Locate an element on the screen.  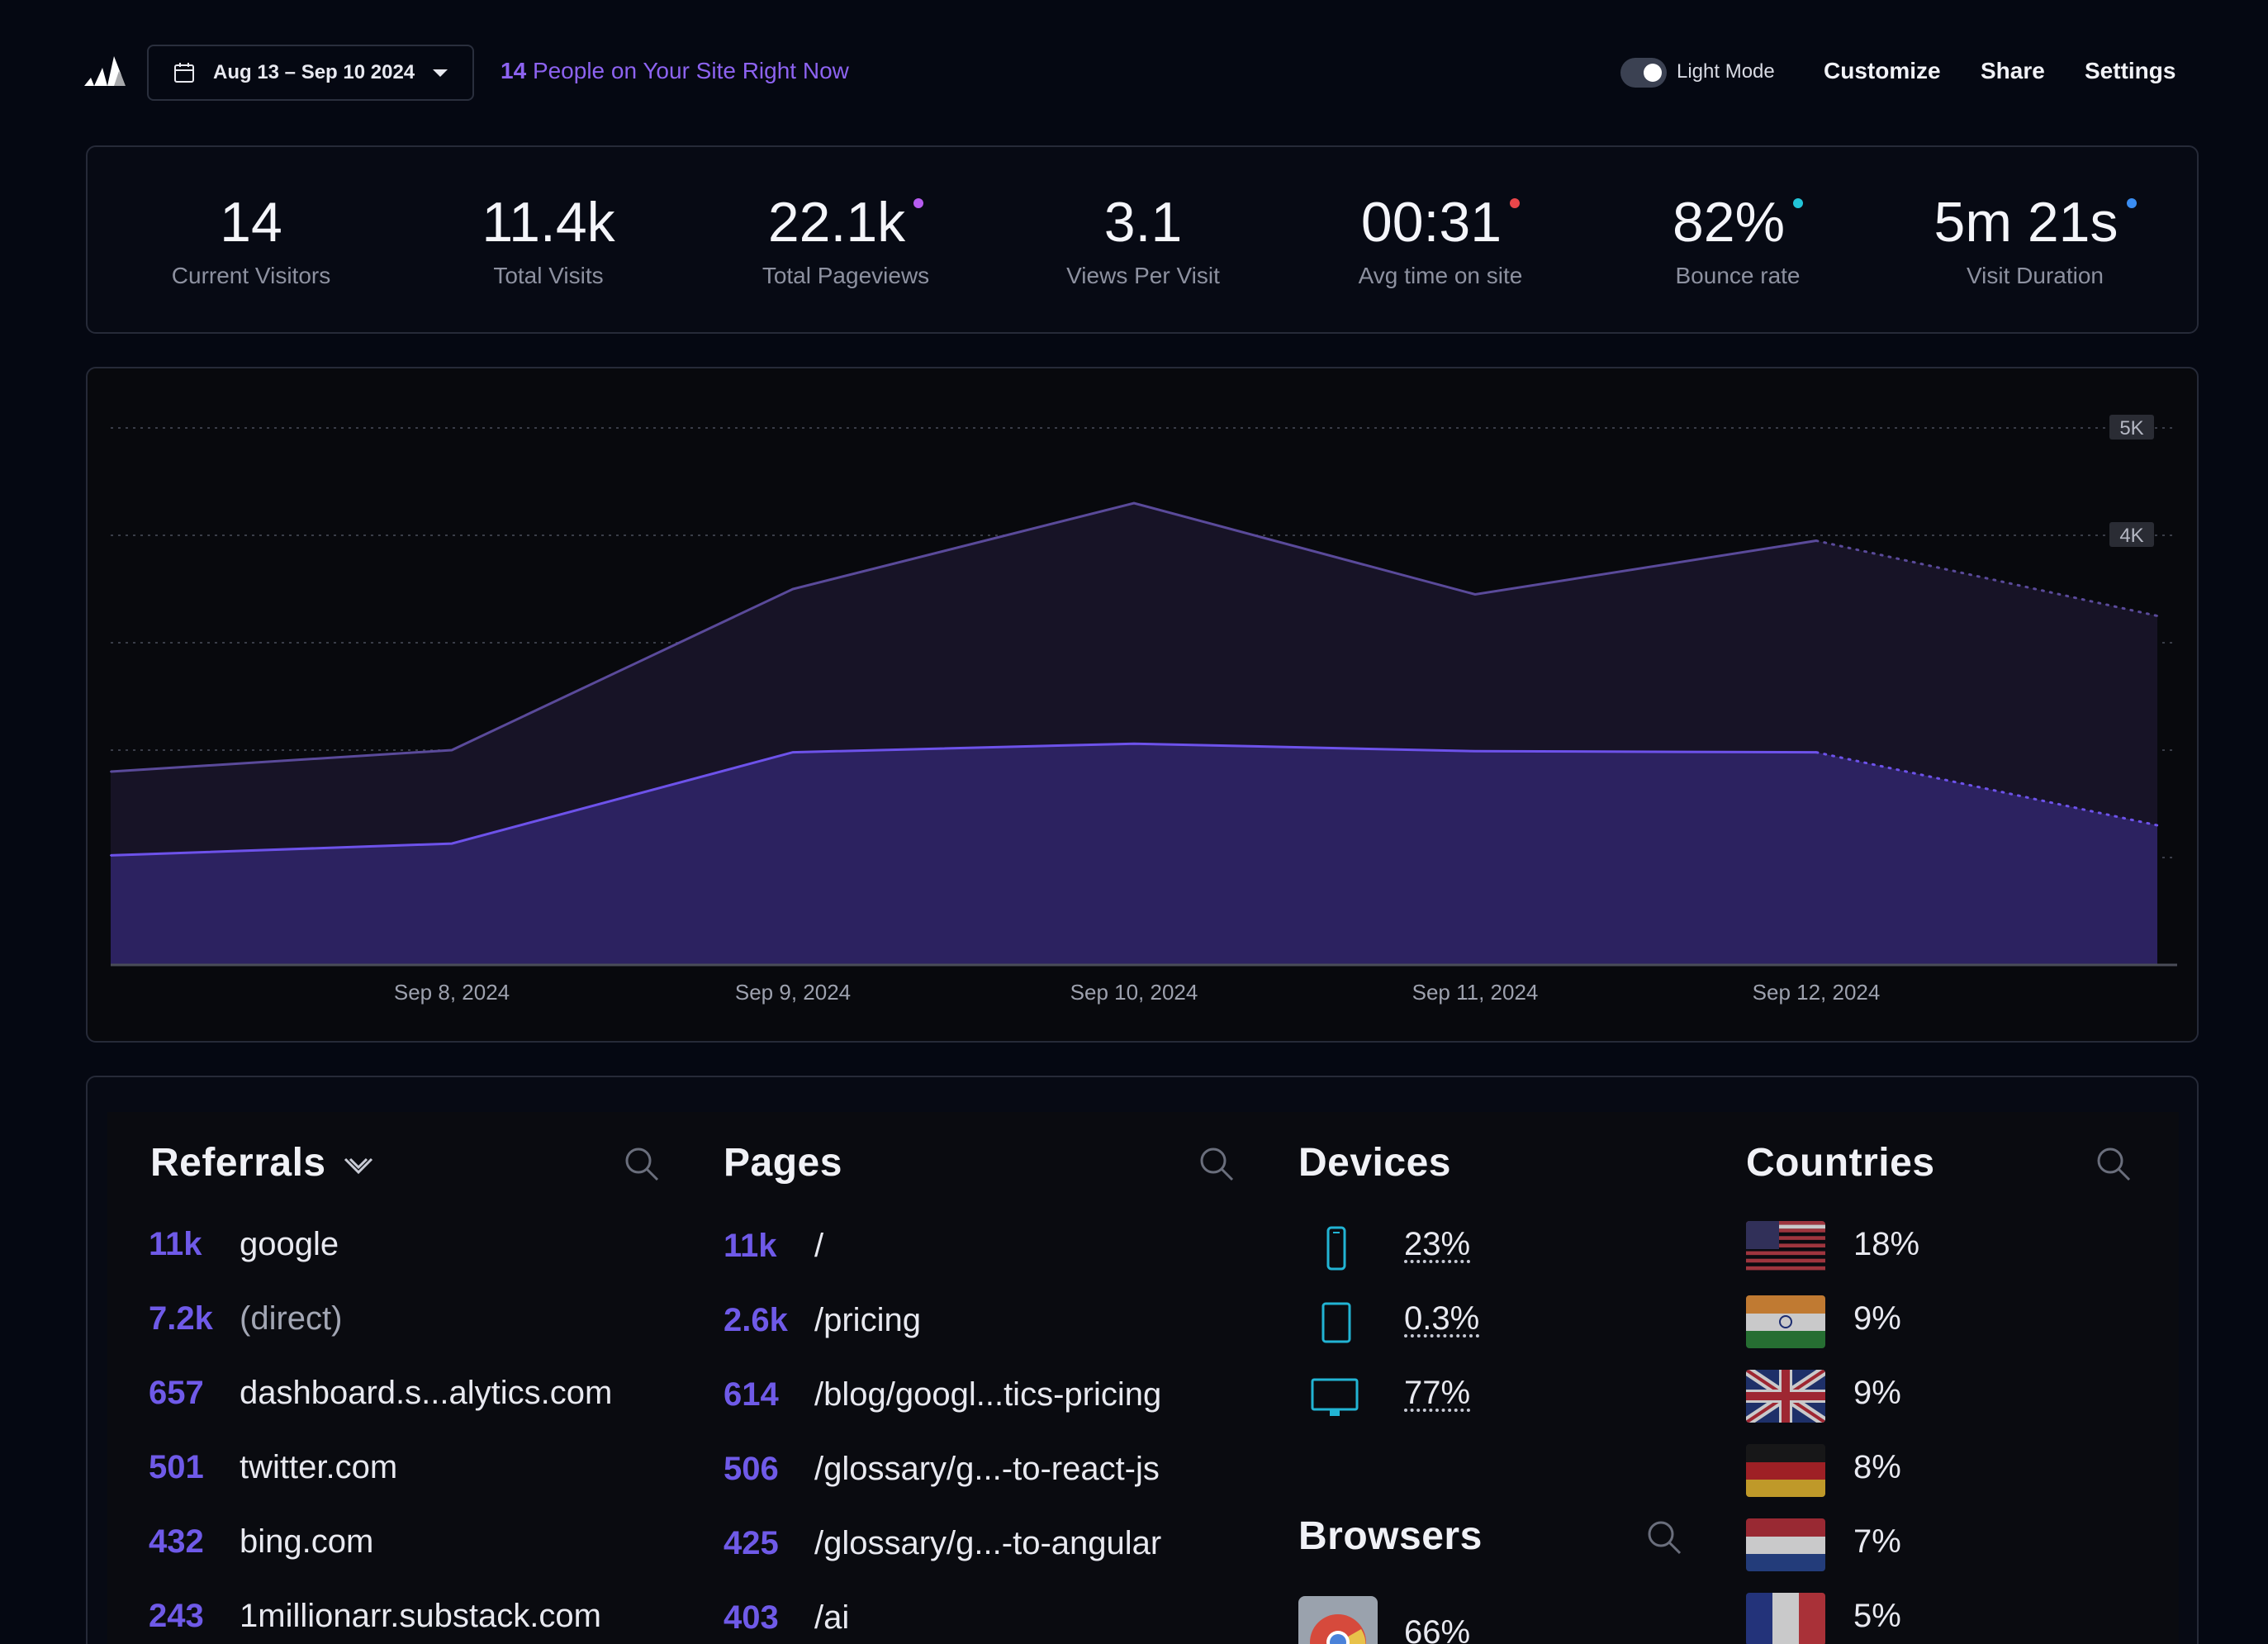
stat-item: 11.4k Total Visits is located at coordinates (548, 241).